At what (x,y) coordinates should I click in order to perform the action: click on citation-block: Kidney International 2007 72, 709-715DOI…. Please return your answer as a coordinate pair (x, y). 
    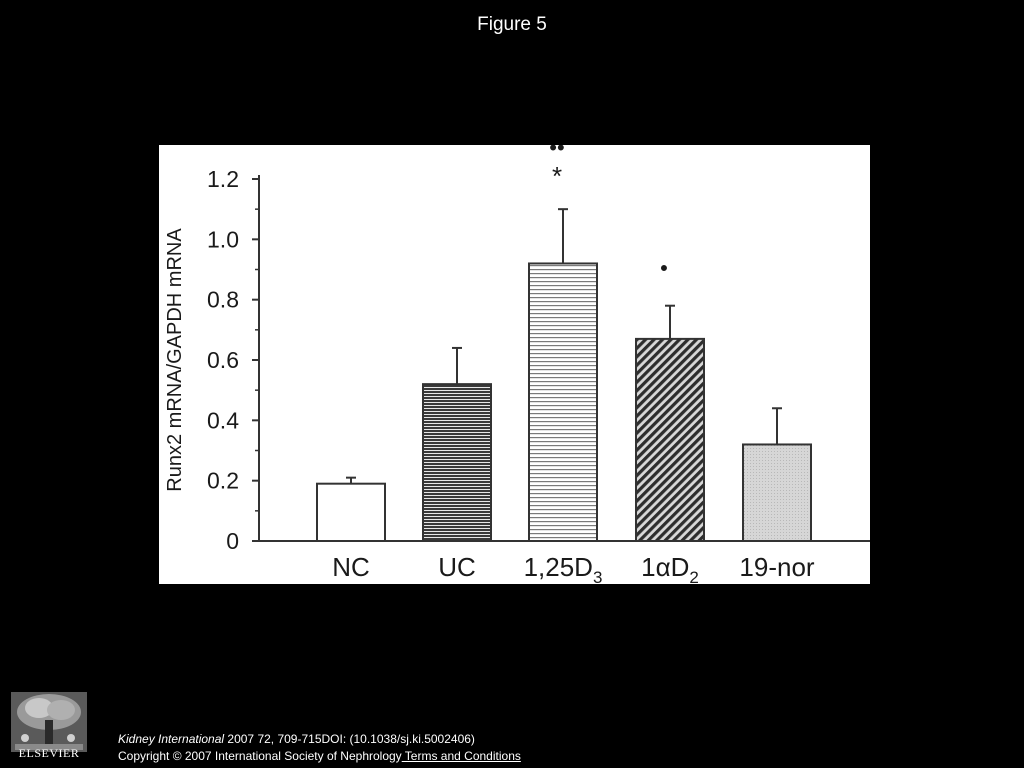
    Looking at the image, I should click on (319, 748).